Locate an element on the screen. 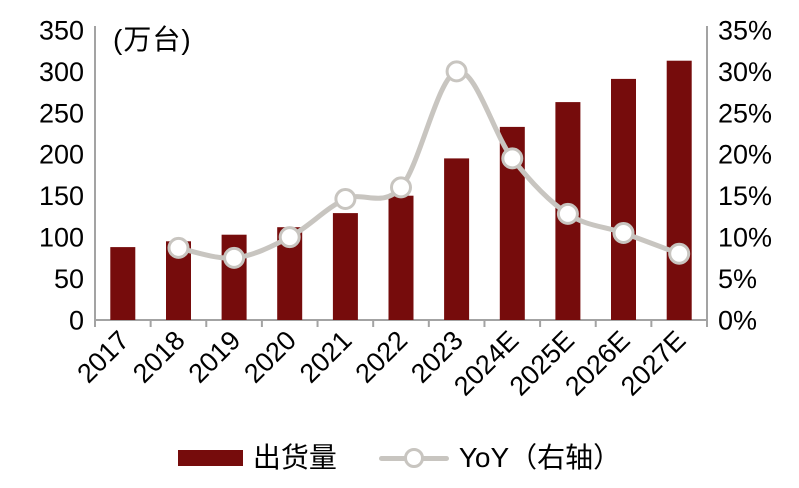 The image size is (799, 488). left-axis-tick-label: 50 is located at coordinates (69, 279).